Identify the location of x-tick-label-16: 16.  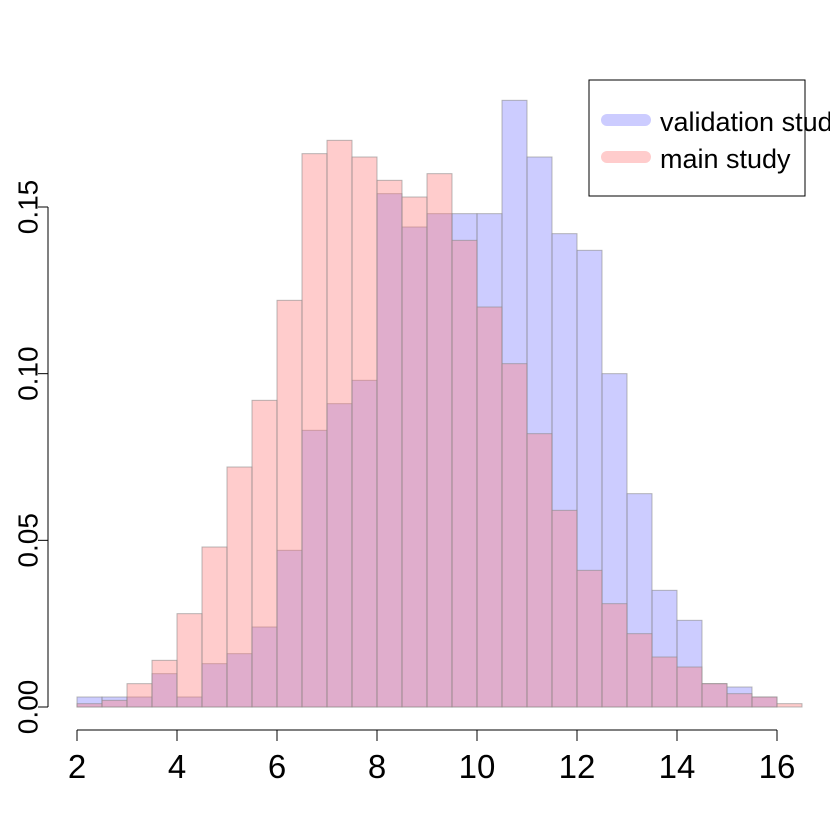
(777, 766).